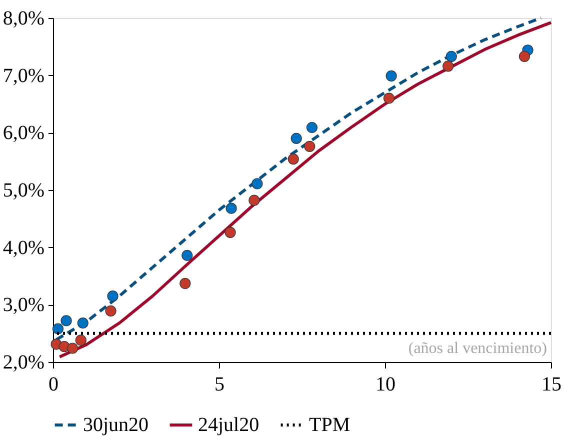 The width and height of the screenshot is (575, 437). What do you see at coordinates (219, 385) in the screenshot?
I see `x-tick-label: 5` at bounding box center [219, 385].